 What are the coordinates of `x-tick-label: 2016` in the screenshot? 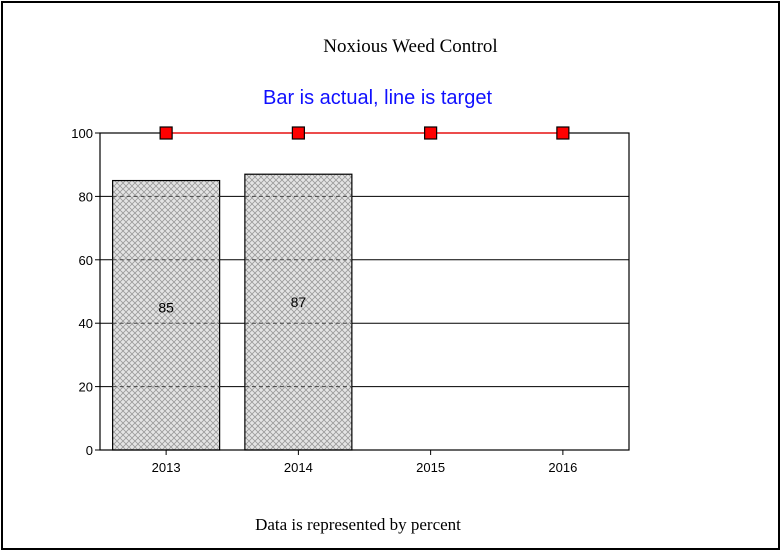 It's located at (562, 467).